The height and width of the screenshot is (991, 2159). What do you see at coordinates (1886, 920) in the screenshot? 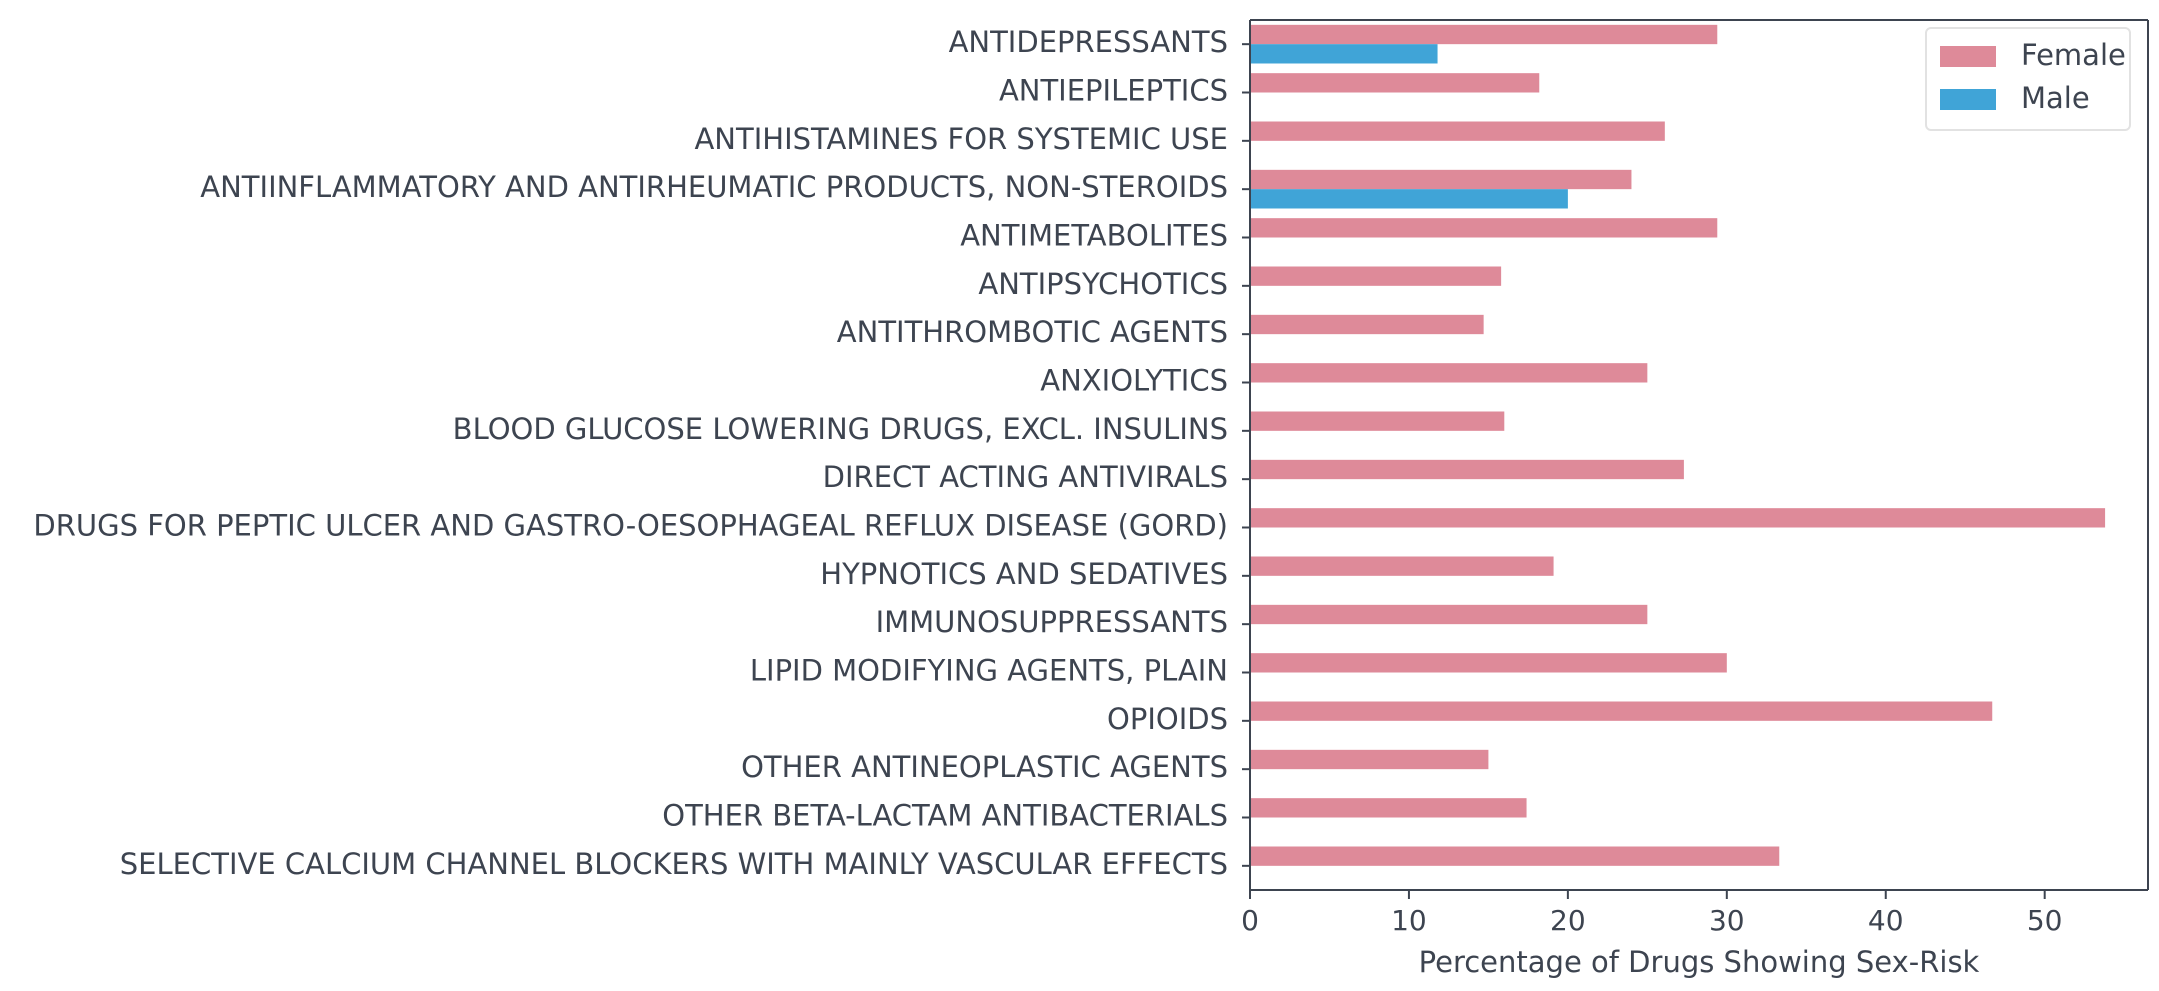
I see `x-tick-label-4: 40` at bounding box center [1886, 920].